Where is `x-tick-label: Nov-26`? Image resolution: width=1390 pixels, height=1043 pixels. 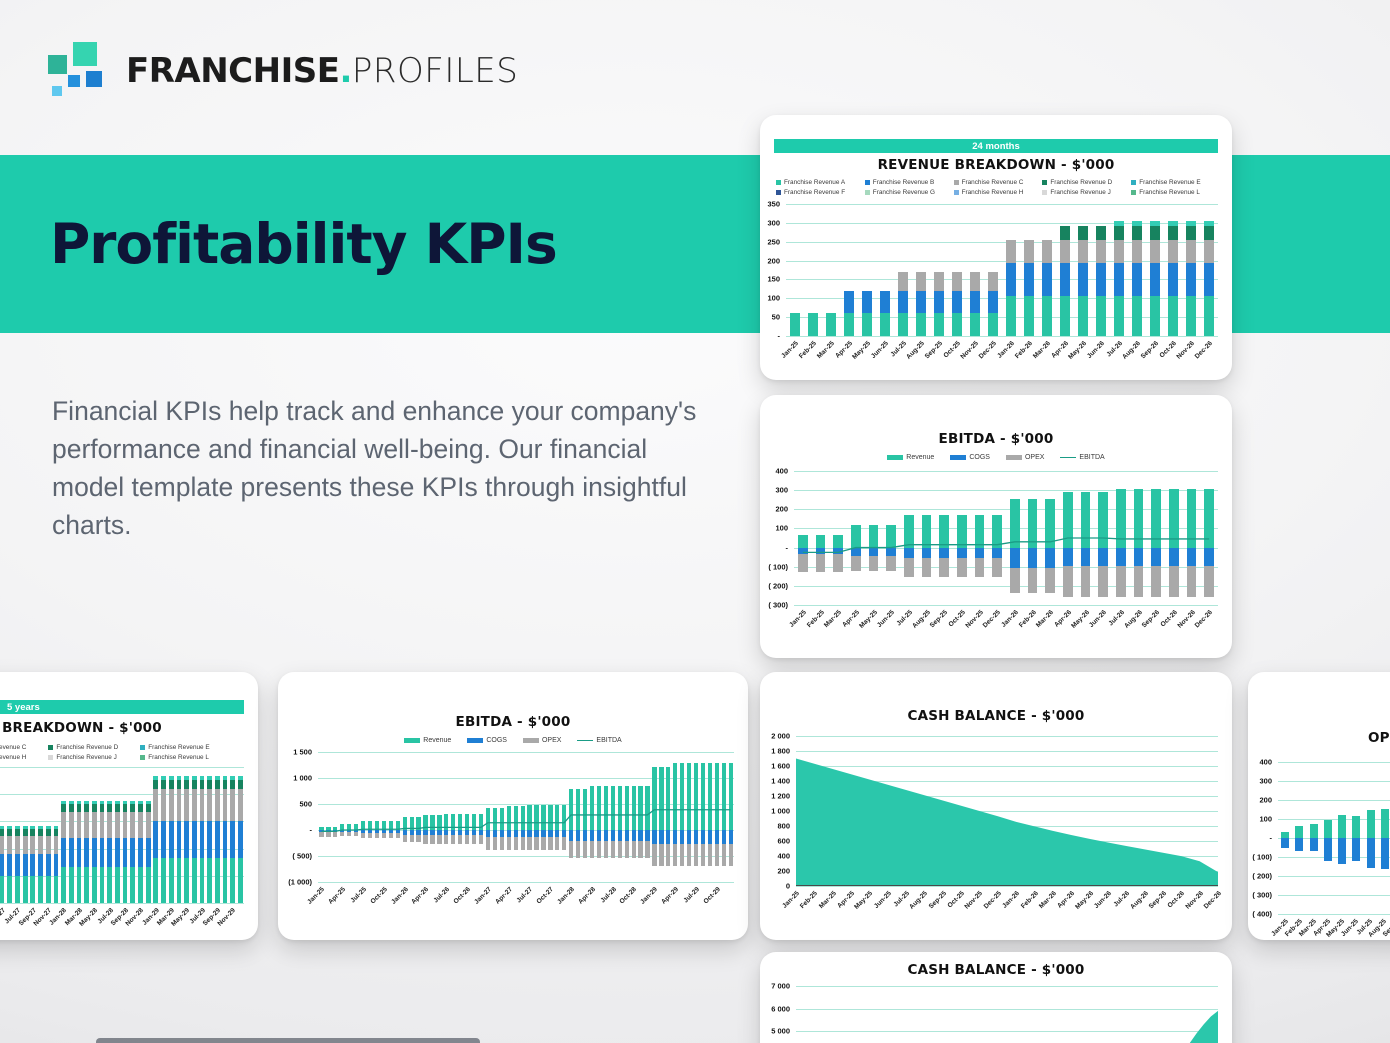
x-tick-label: Nov-26 is located at coordinates (1186, 619).